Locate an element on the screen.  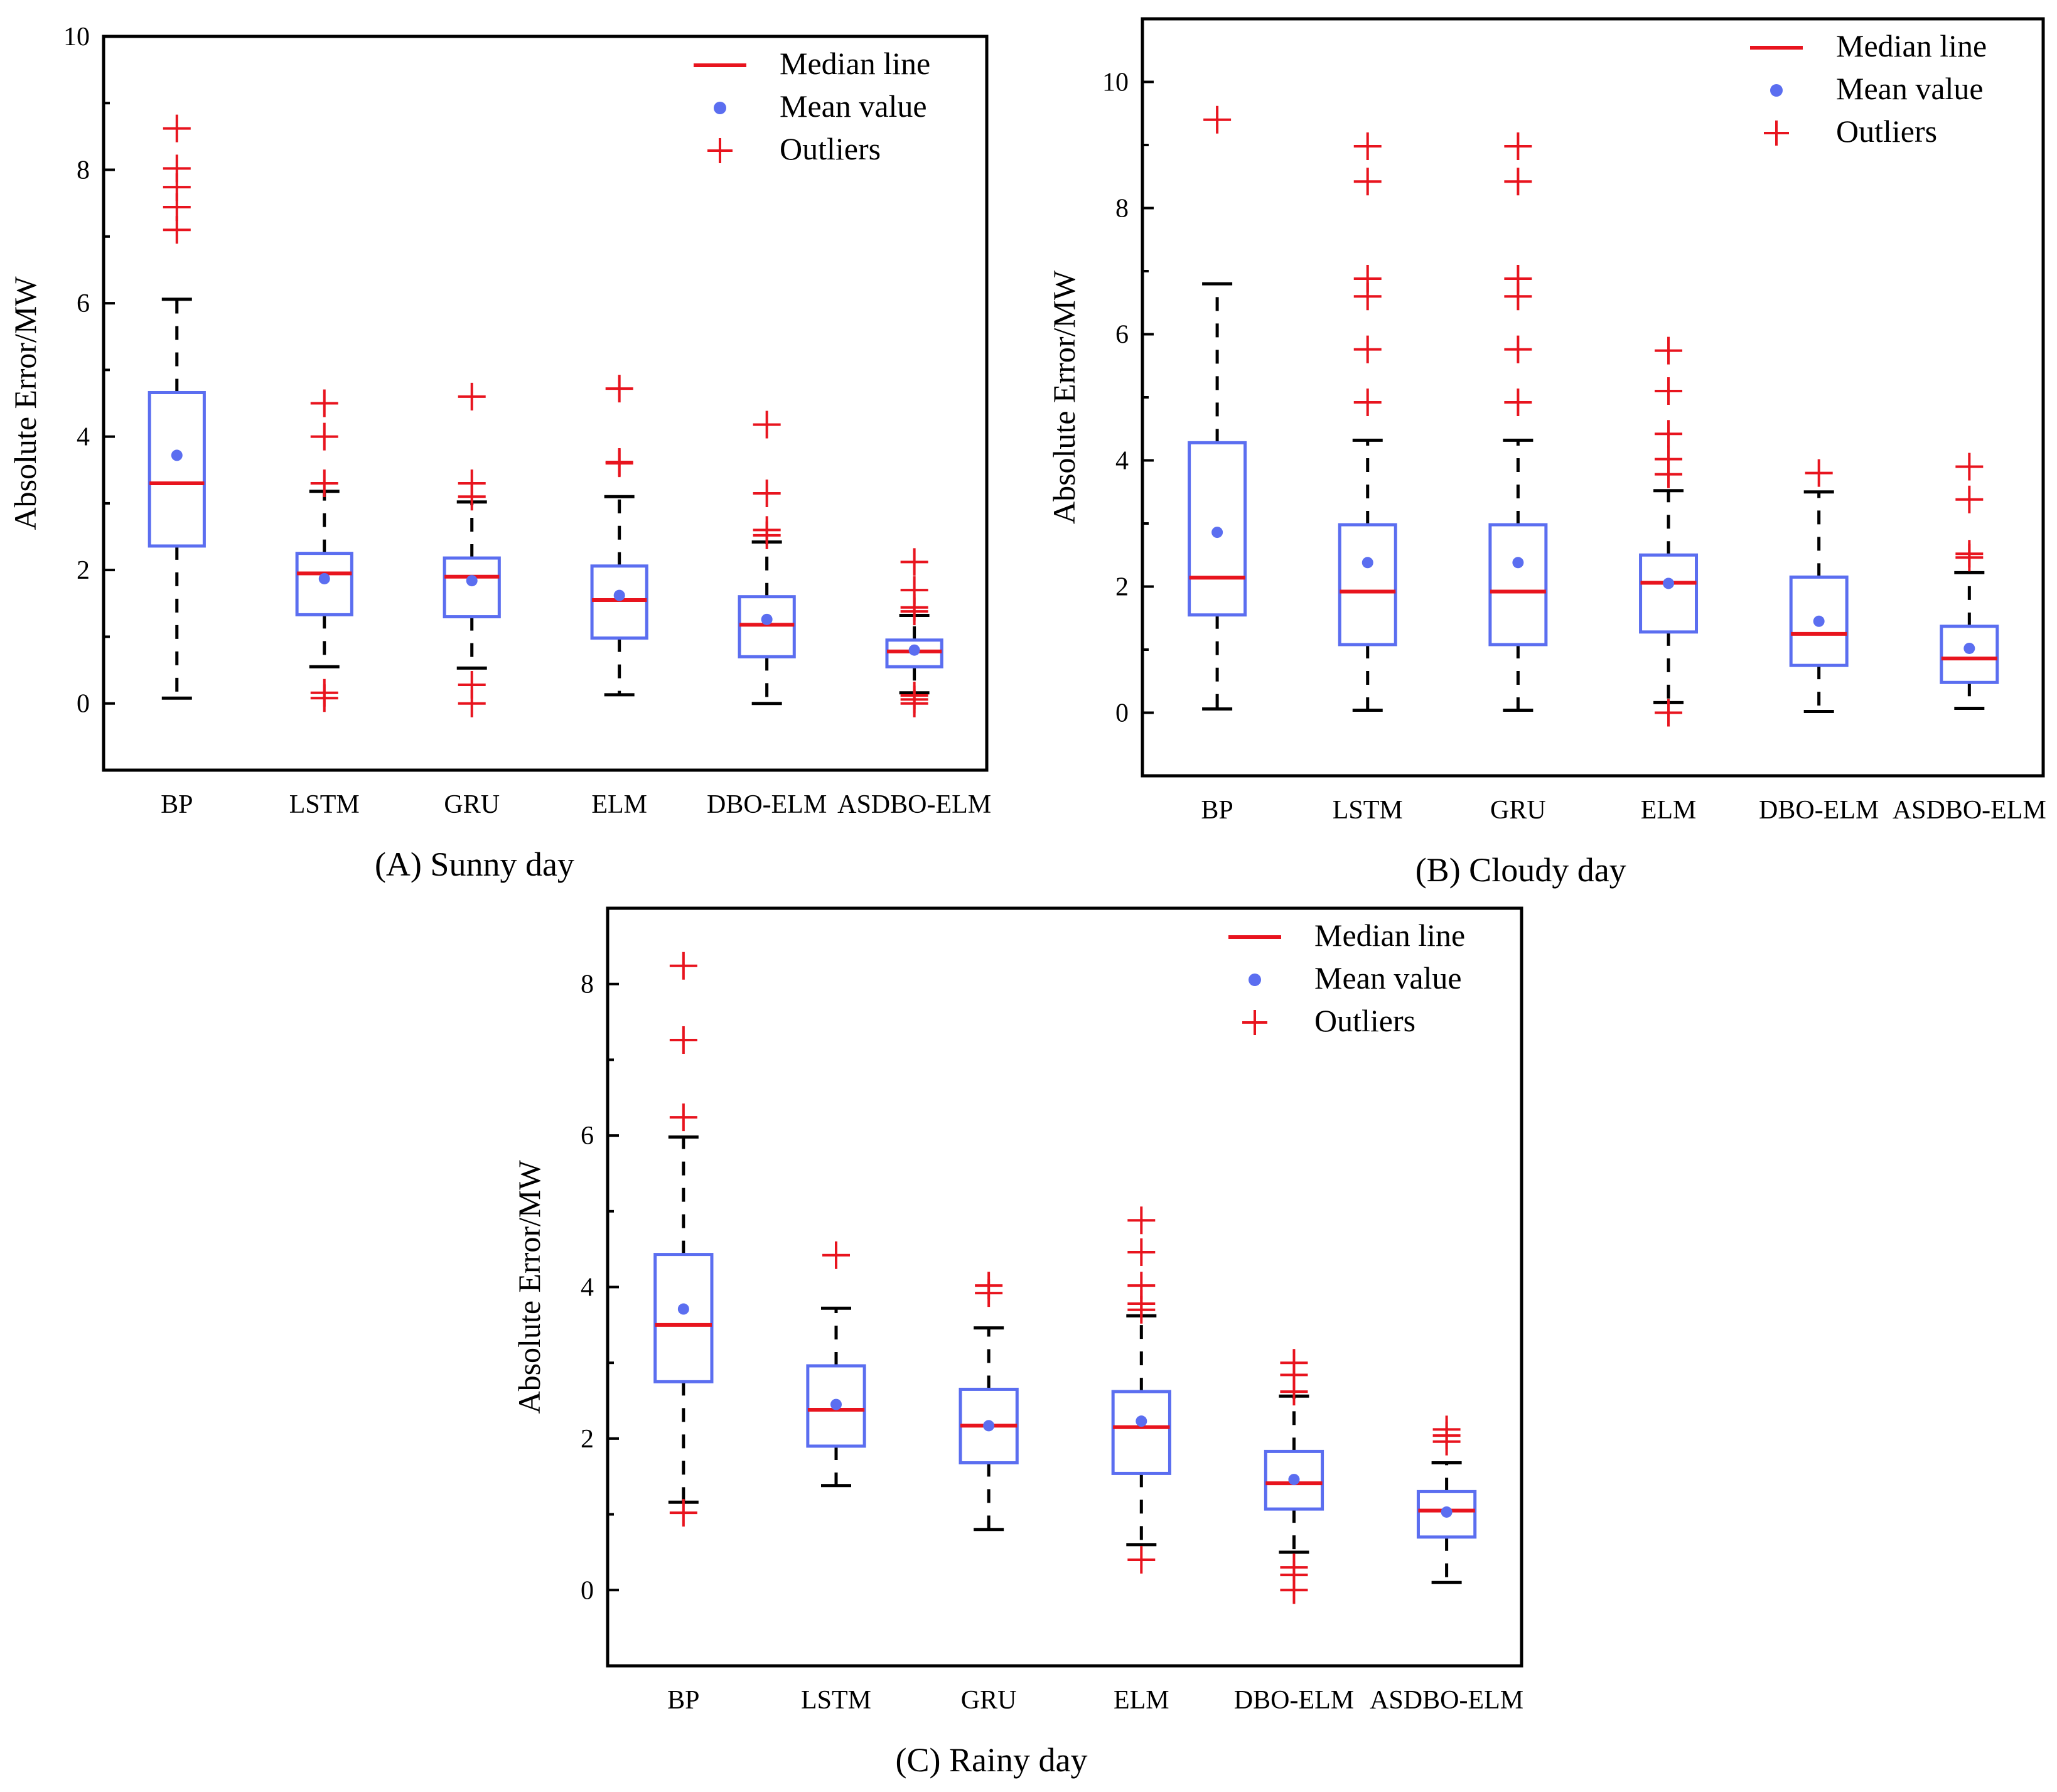
panel-c-box-elm is located at coordinates (1141, 1390).